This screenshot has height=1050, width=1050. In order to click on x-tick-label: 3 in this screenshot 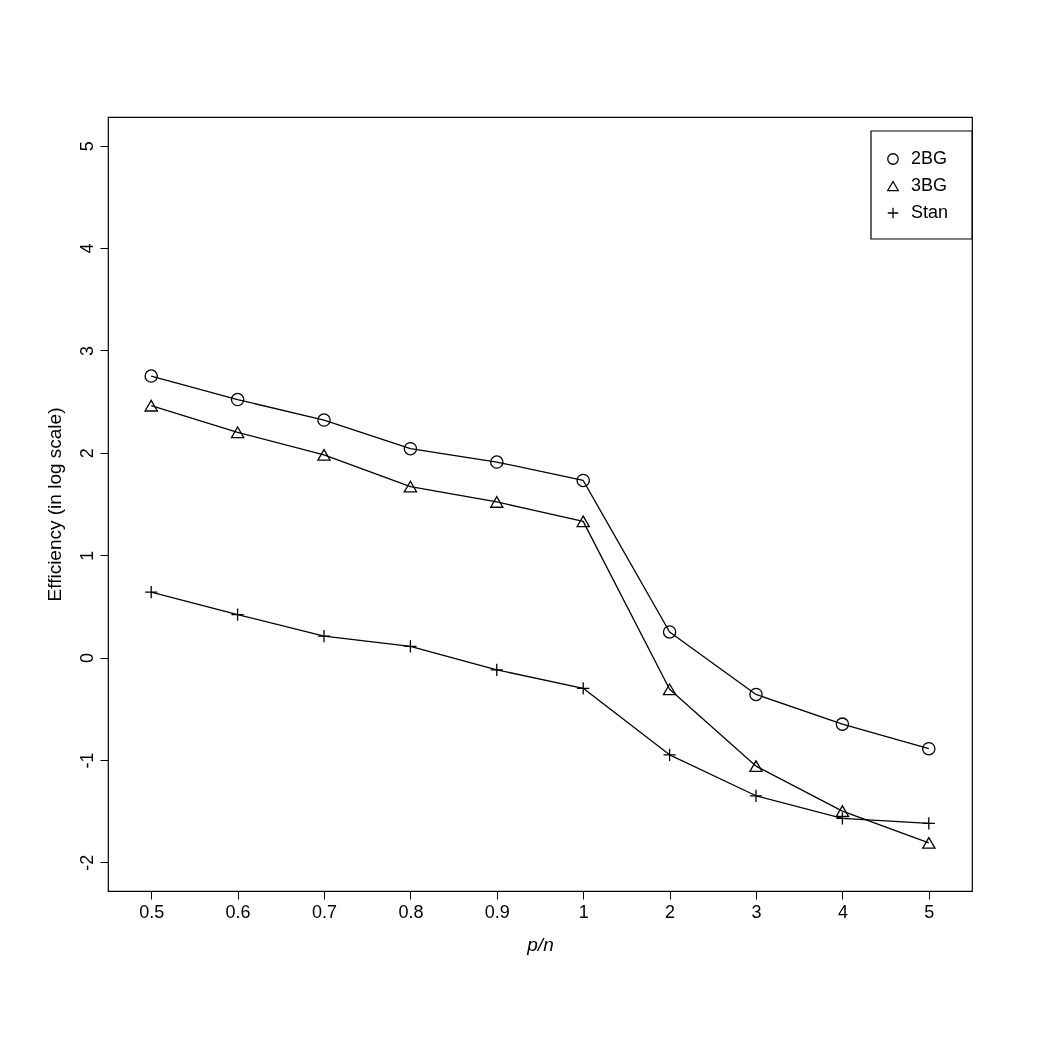, I will do `click(756, 911)`.